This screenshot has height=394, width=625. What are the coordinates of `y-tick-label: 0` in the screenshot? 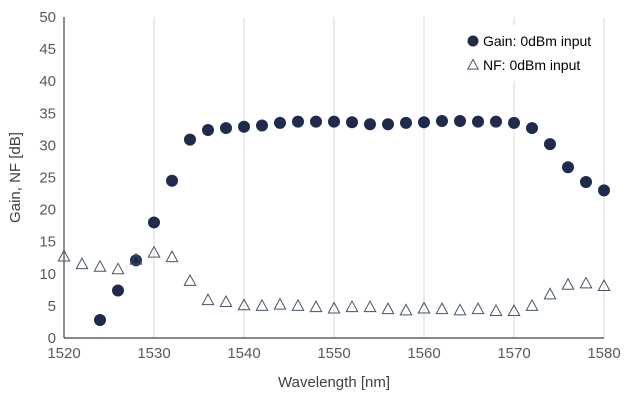 It's located at (52, 338).